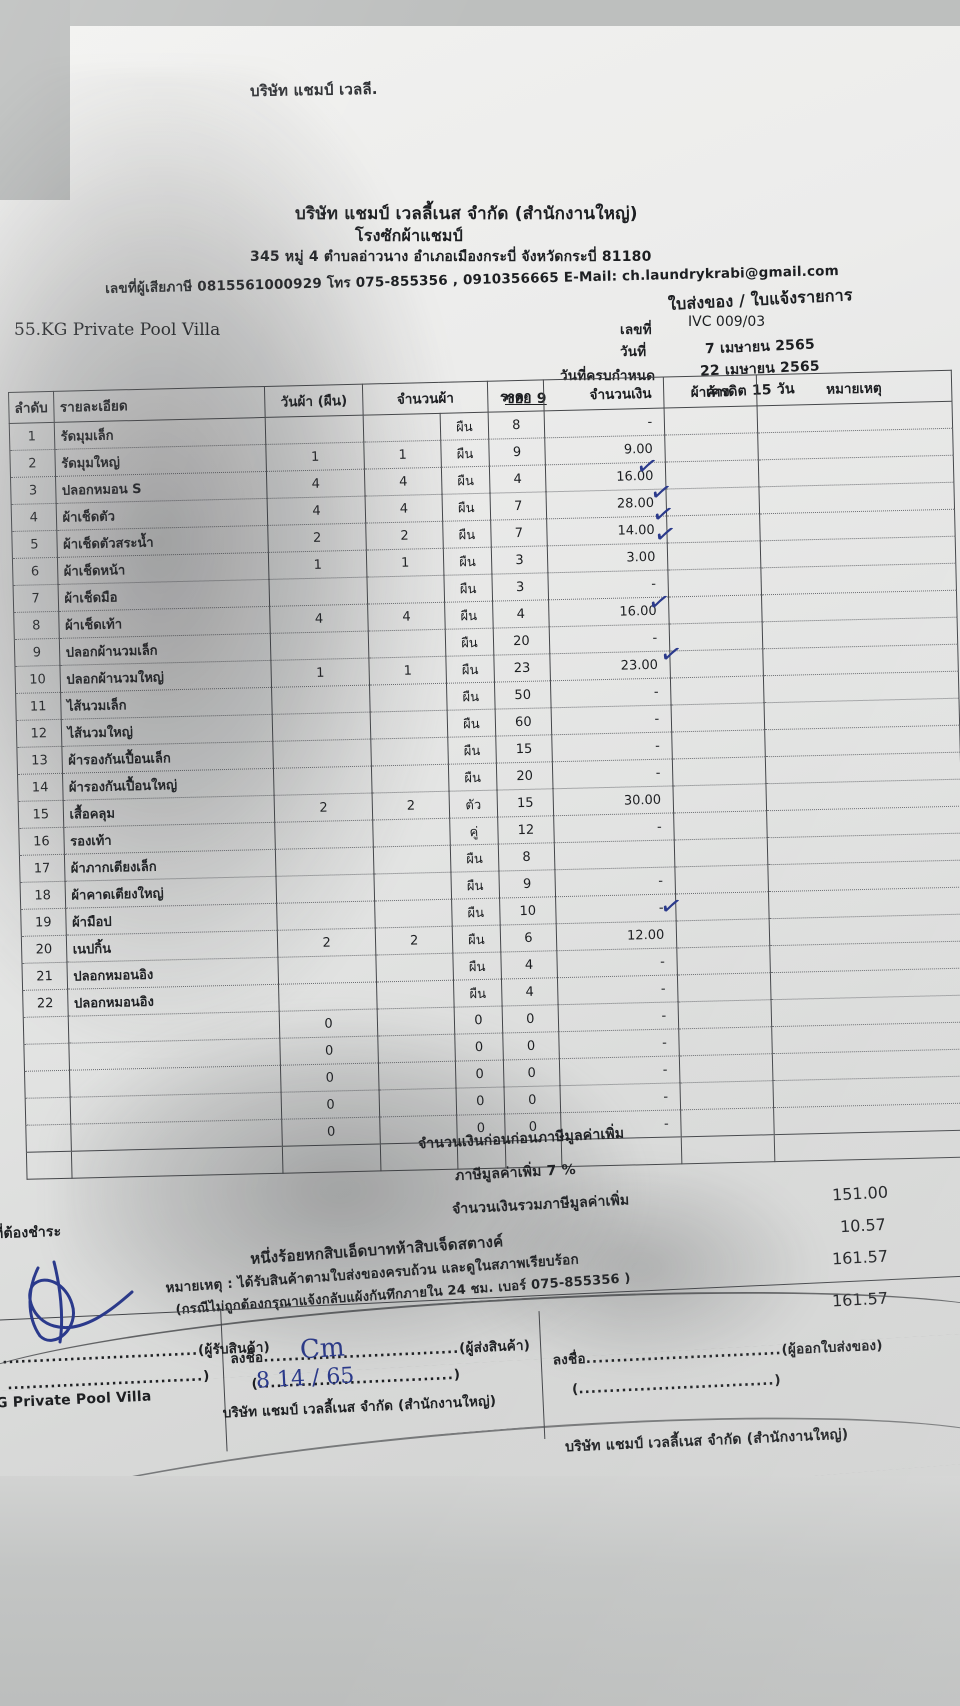 The image size is (960, 1706). What do you see at coordinates (524, 776) in the screenshot?
I see `cell-price: 20` at bounding box center [524, 776].